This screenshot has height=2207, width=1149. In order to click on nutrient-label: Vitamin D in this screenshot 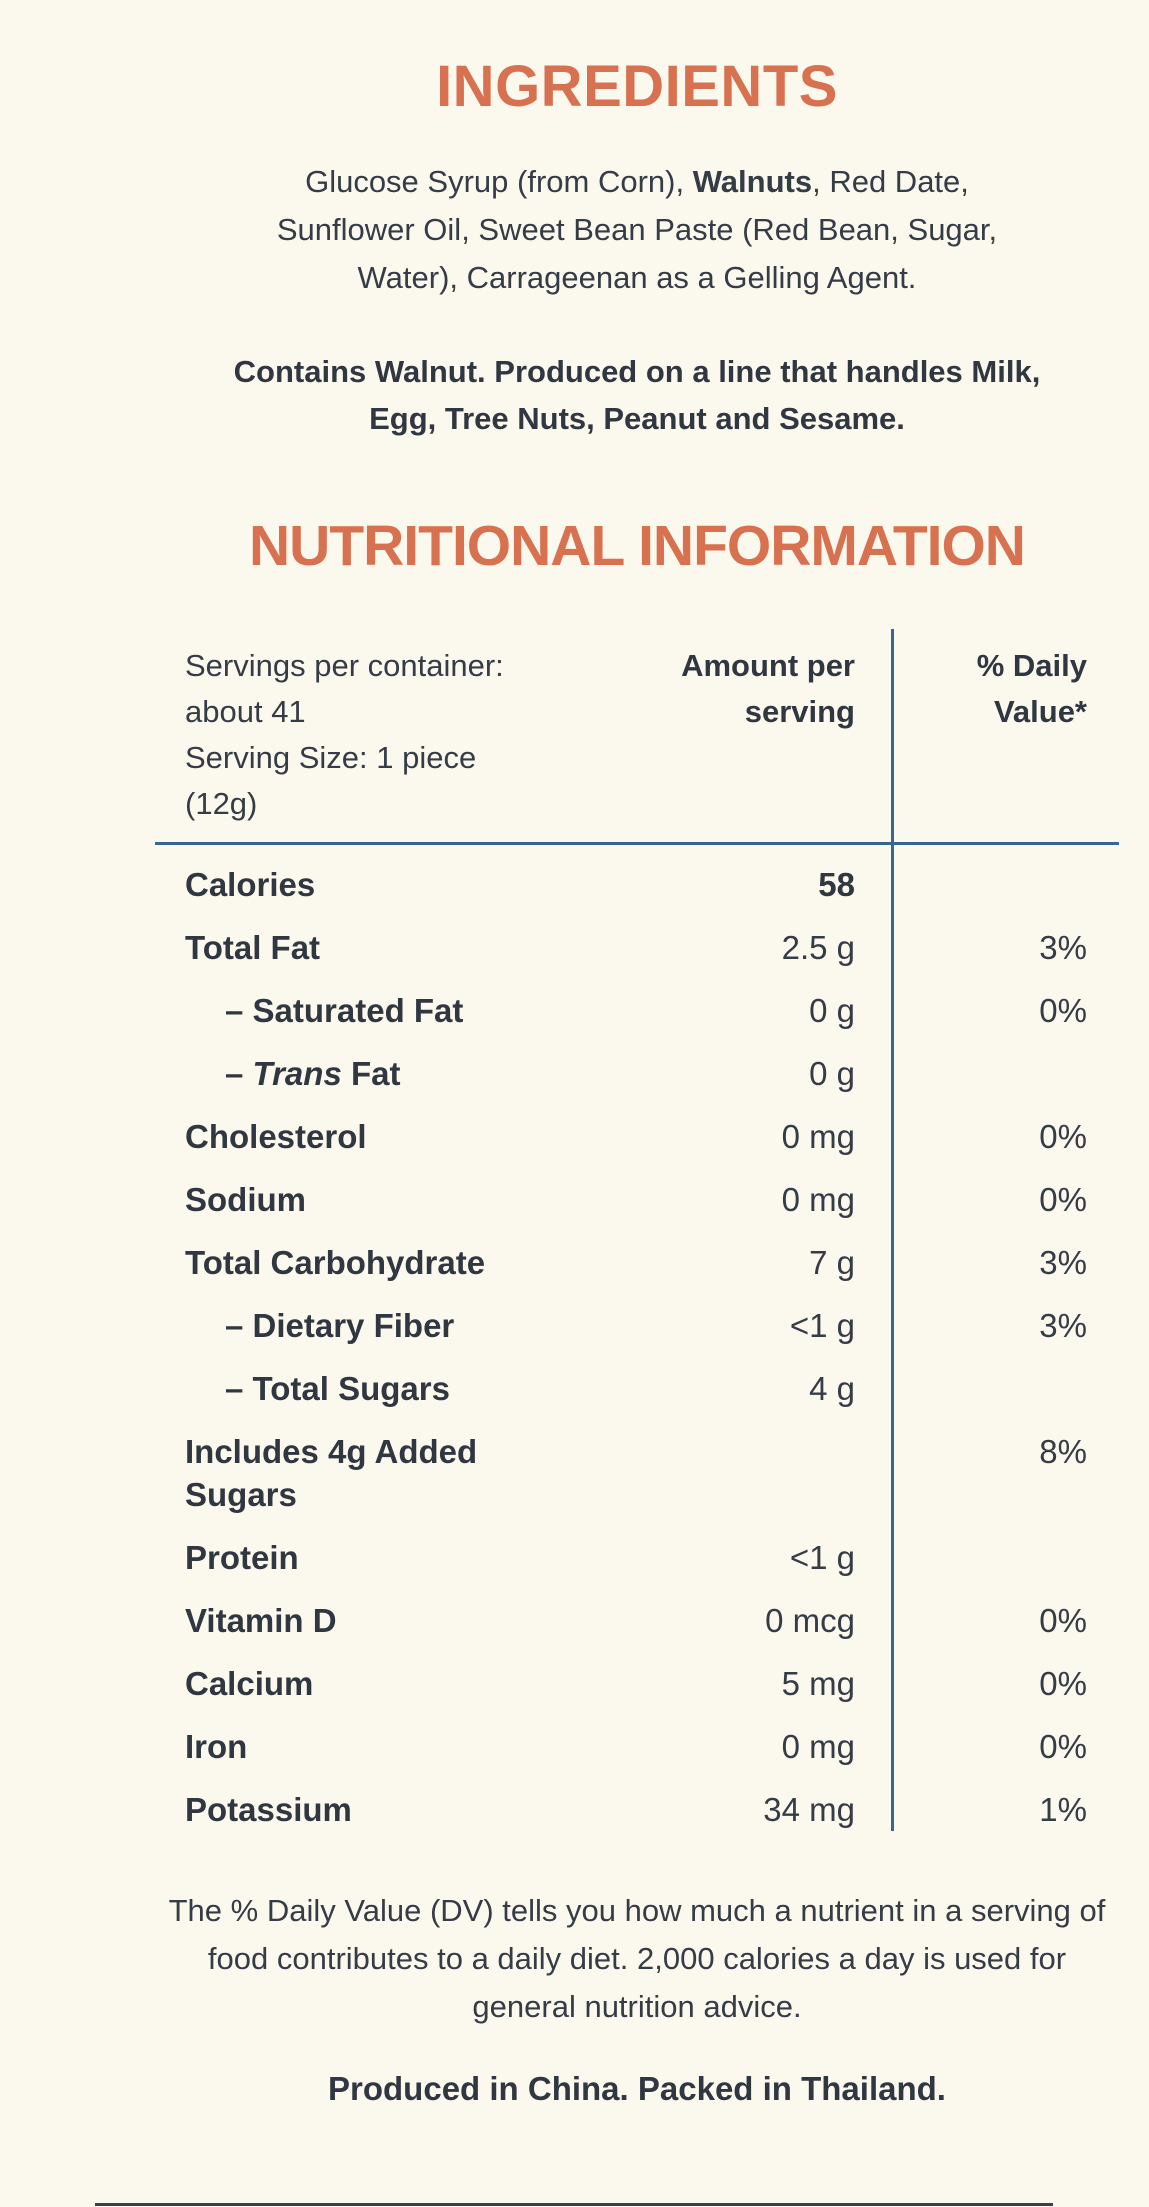, I will do `click(261, 1620)`.